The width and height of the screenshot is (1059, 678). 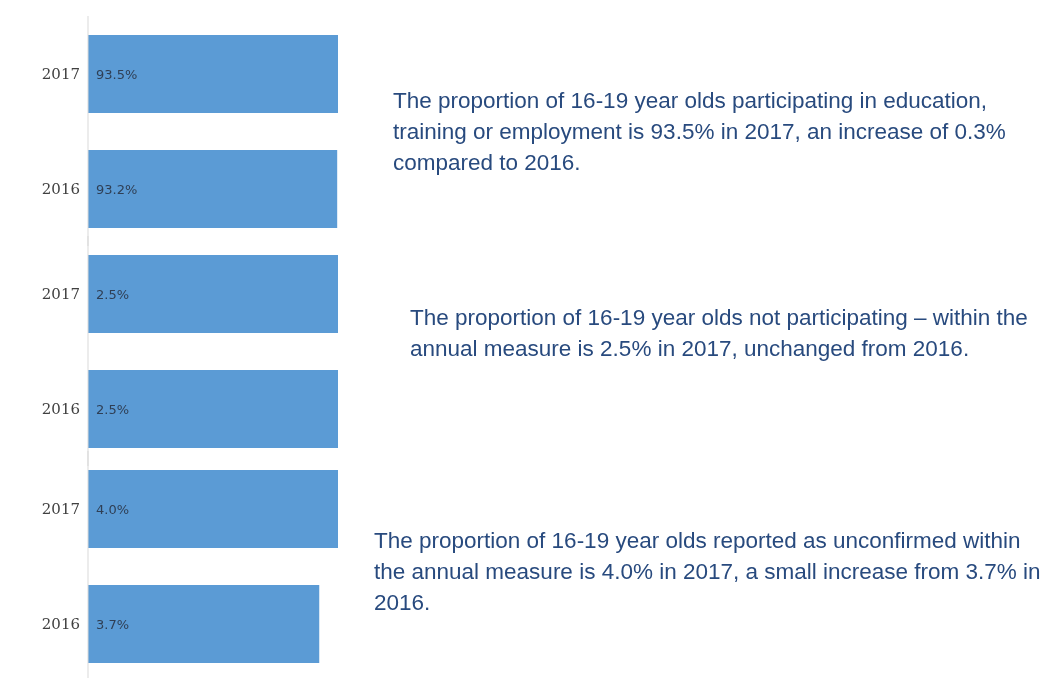 What do you see at coordinates (700, 132) in the screenshot?
I see `text: The proportion of 16-19 year olds participating in education, training or employment is 93.5% in 2017, an increase of 0.3% compared to 2016.` at bounding box center [700, 132].